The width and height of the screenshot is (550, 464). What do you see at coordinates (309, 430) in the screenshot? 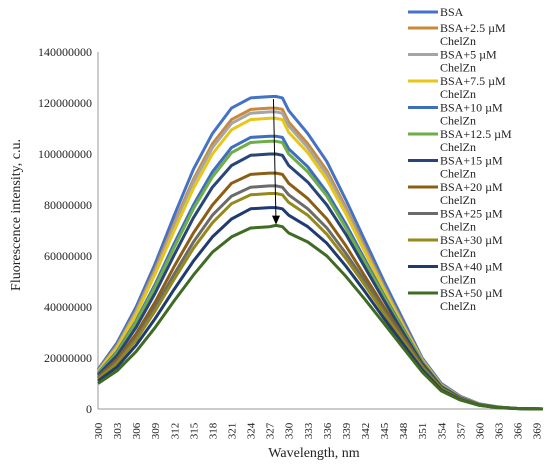
I see `x-tick-label: 333` at bounding box center [309, 430].